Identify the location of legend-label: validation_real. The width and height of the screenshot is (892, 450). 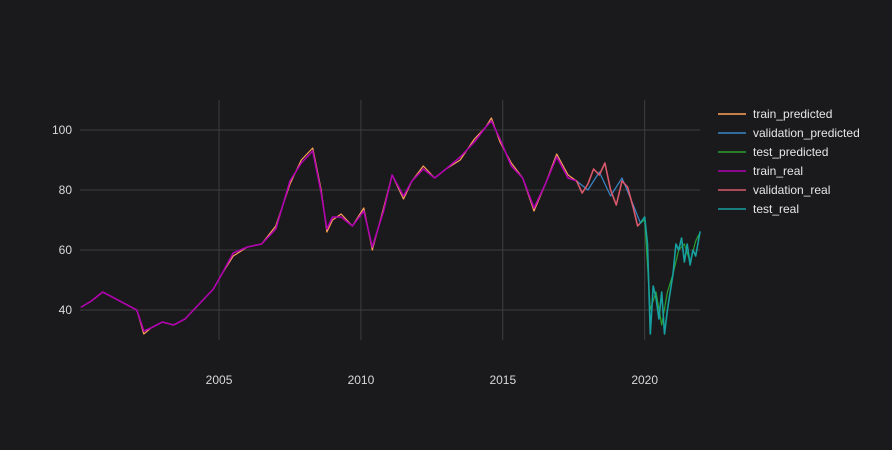
(791, 190).